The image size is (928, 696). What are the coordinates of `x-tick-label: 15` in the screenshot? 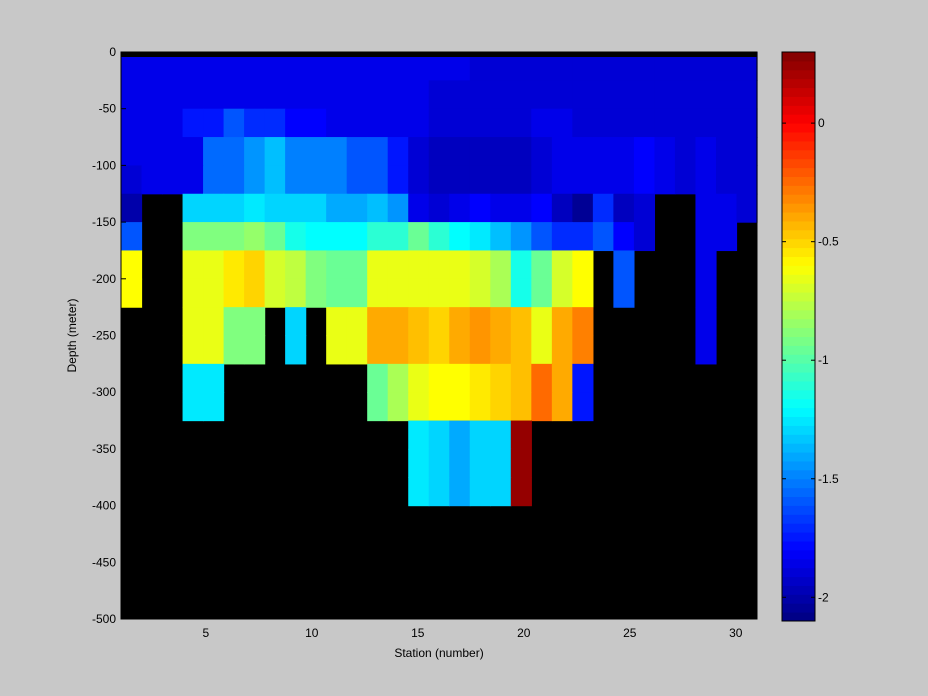 It's located at (418, 633).